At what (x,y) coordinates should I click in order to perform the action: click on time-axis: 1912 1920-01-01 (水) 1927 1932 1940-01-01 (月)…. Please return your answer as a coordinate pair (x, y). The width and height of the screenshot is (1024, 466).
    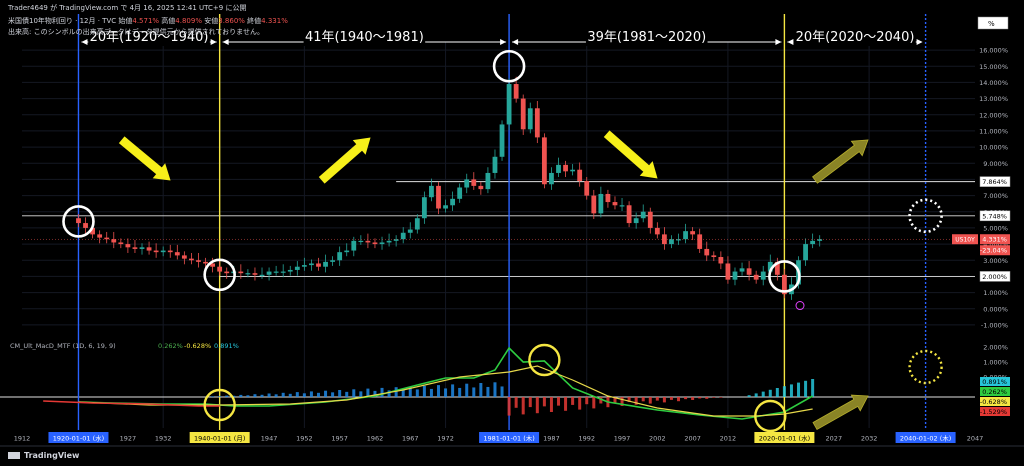
    Looking at the image, I should click on (498, 437).